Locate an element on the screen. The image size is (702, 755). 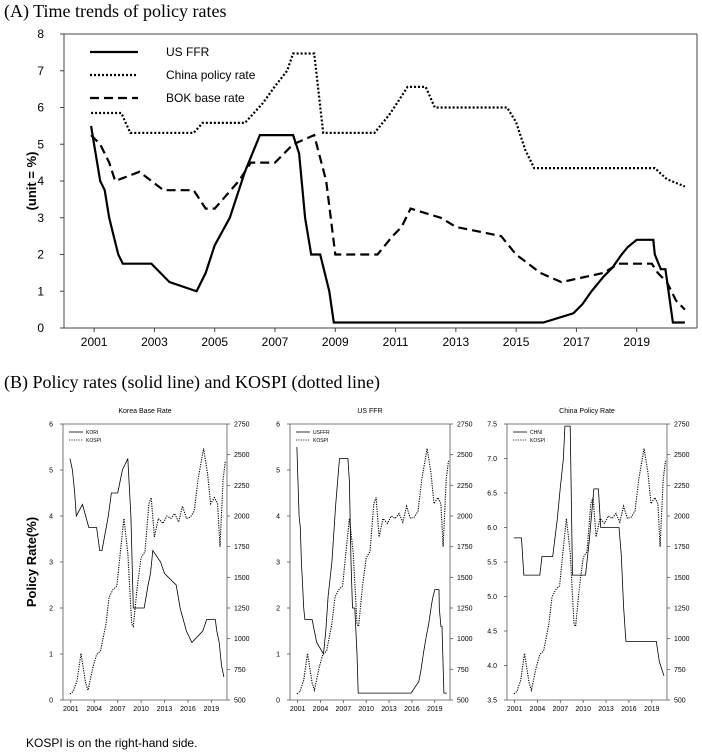
panel-a-y-tick-label: 5 is located at coordinates (40, 144).